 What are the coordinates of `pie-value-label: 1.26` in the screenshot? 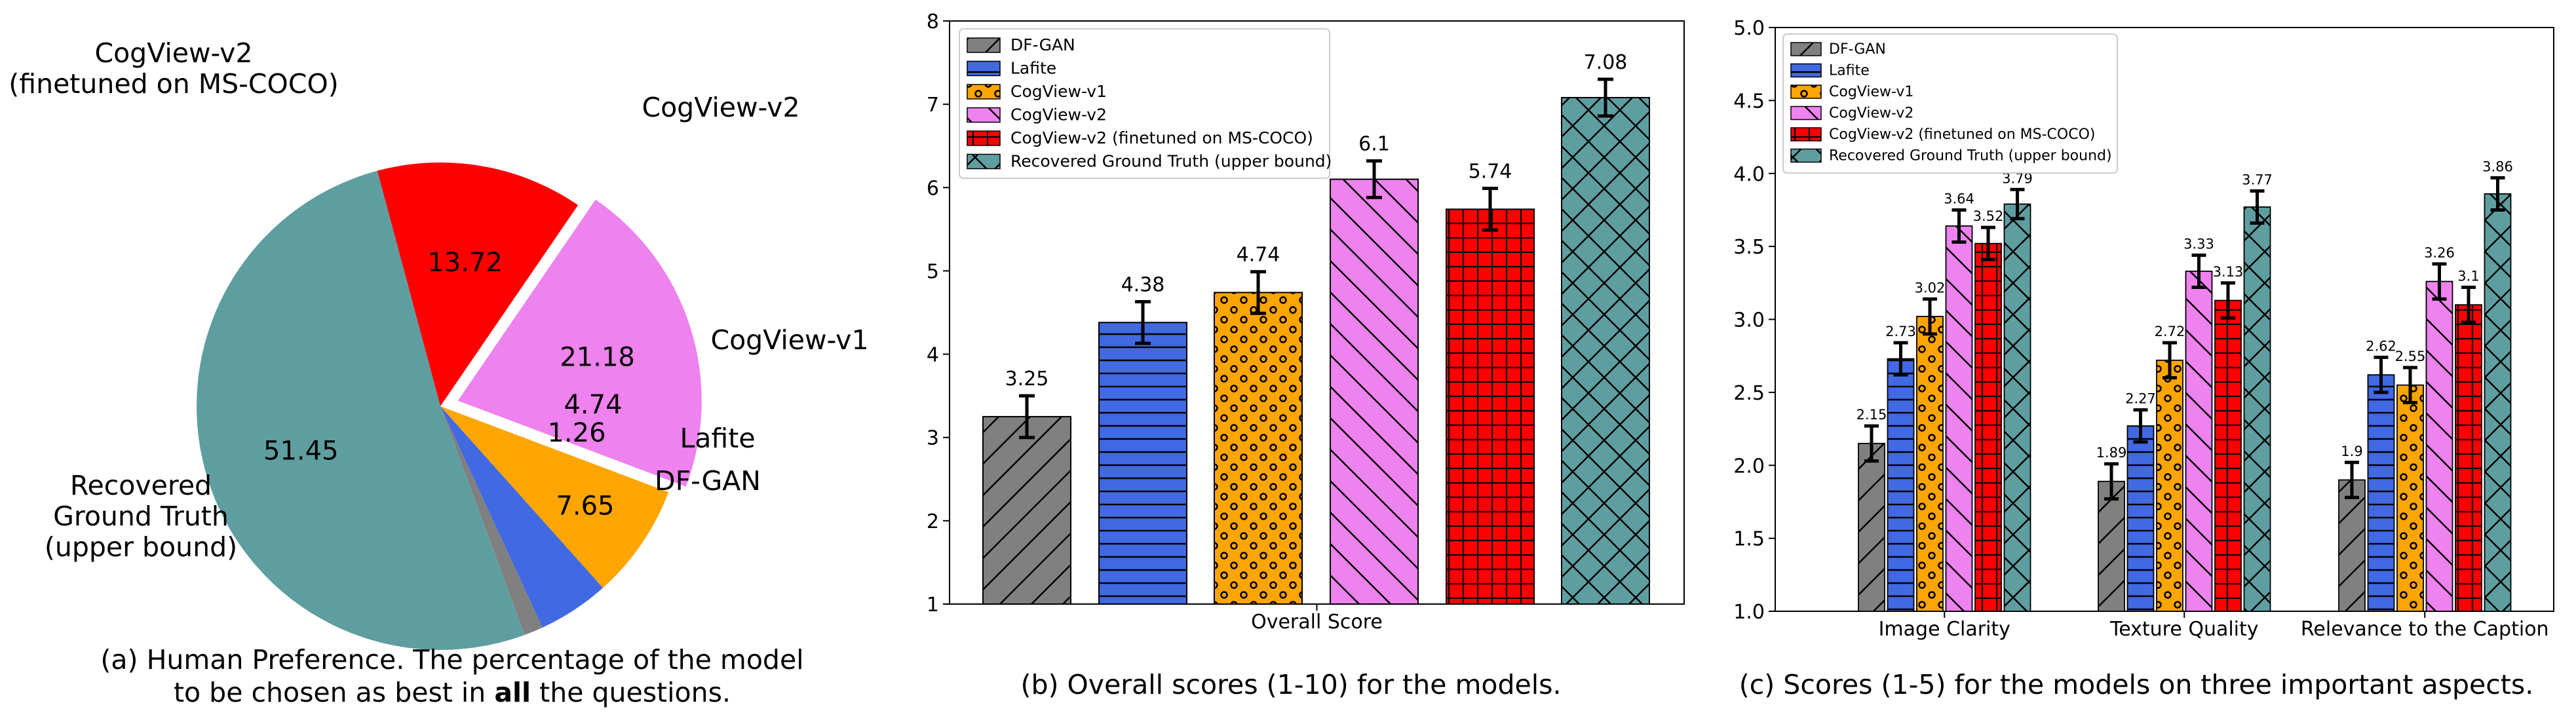 It's located at (576, 433).